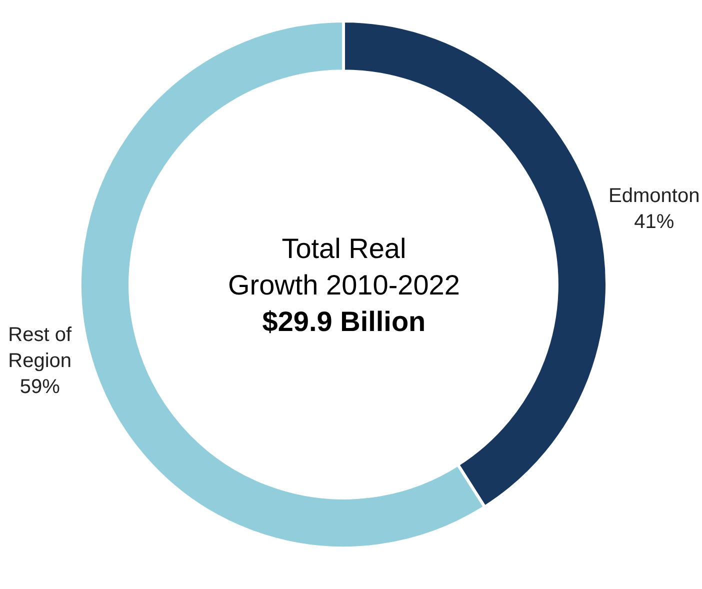 The height and width of the screenshot is (589, 702). Describe the element at coordinates (40, 348) in the screenshot. I see `slice-label: Rest of Region` at that location.